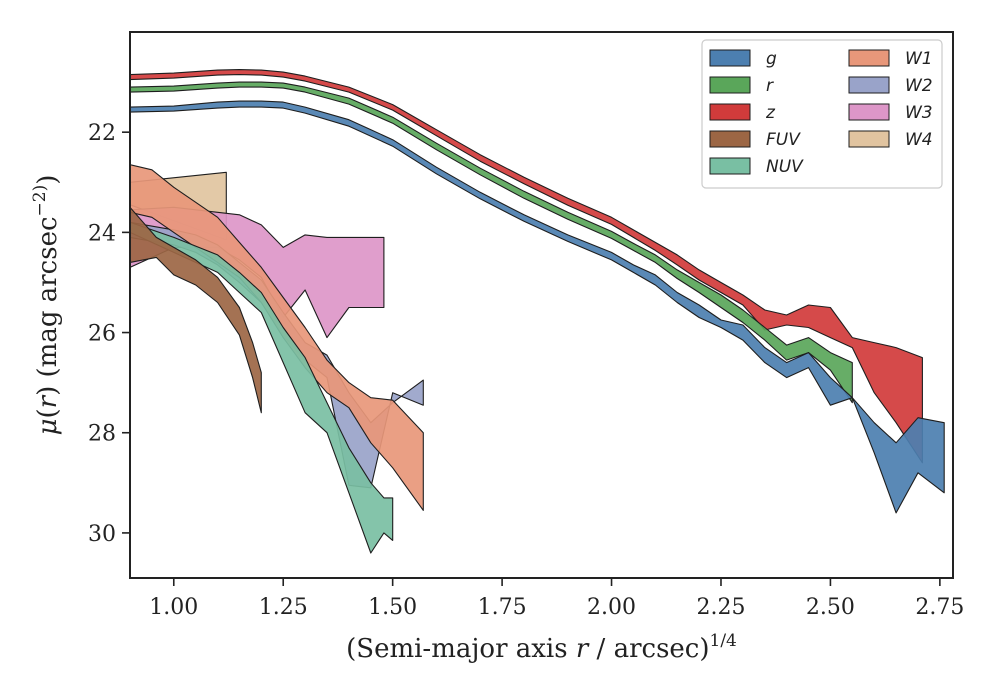 This screenshot has width=1000, height=700. I want to click on legend-swatch-nuv, so click(730, 166).